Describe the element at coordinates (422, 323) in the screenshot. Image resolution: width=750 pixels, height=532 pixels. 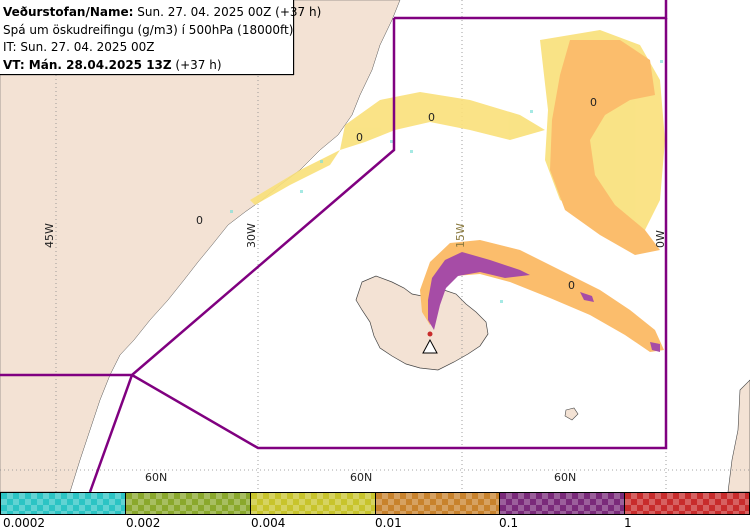
I see `iceland-land` at that location.